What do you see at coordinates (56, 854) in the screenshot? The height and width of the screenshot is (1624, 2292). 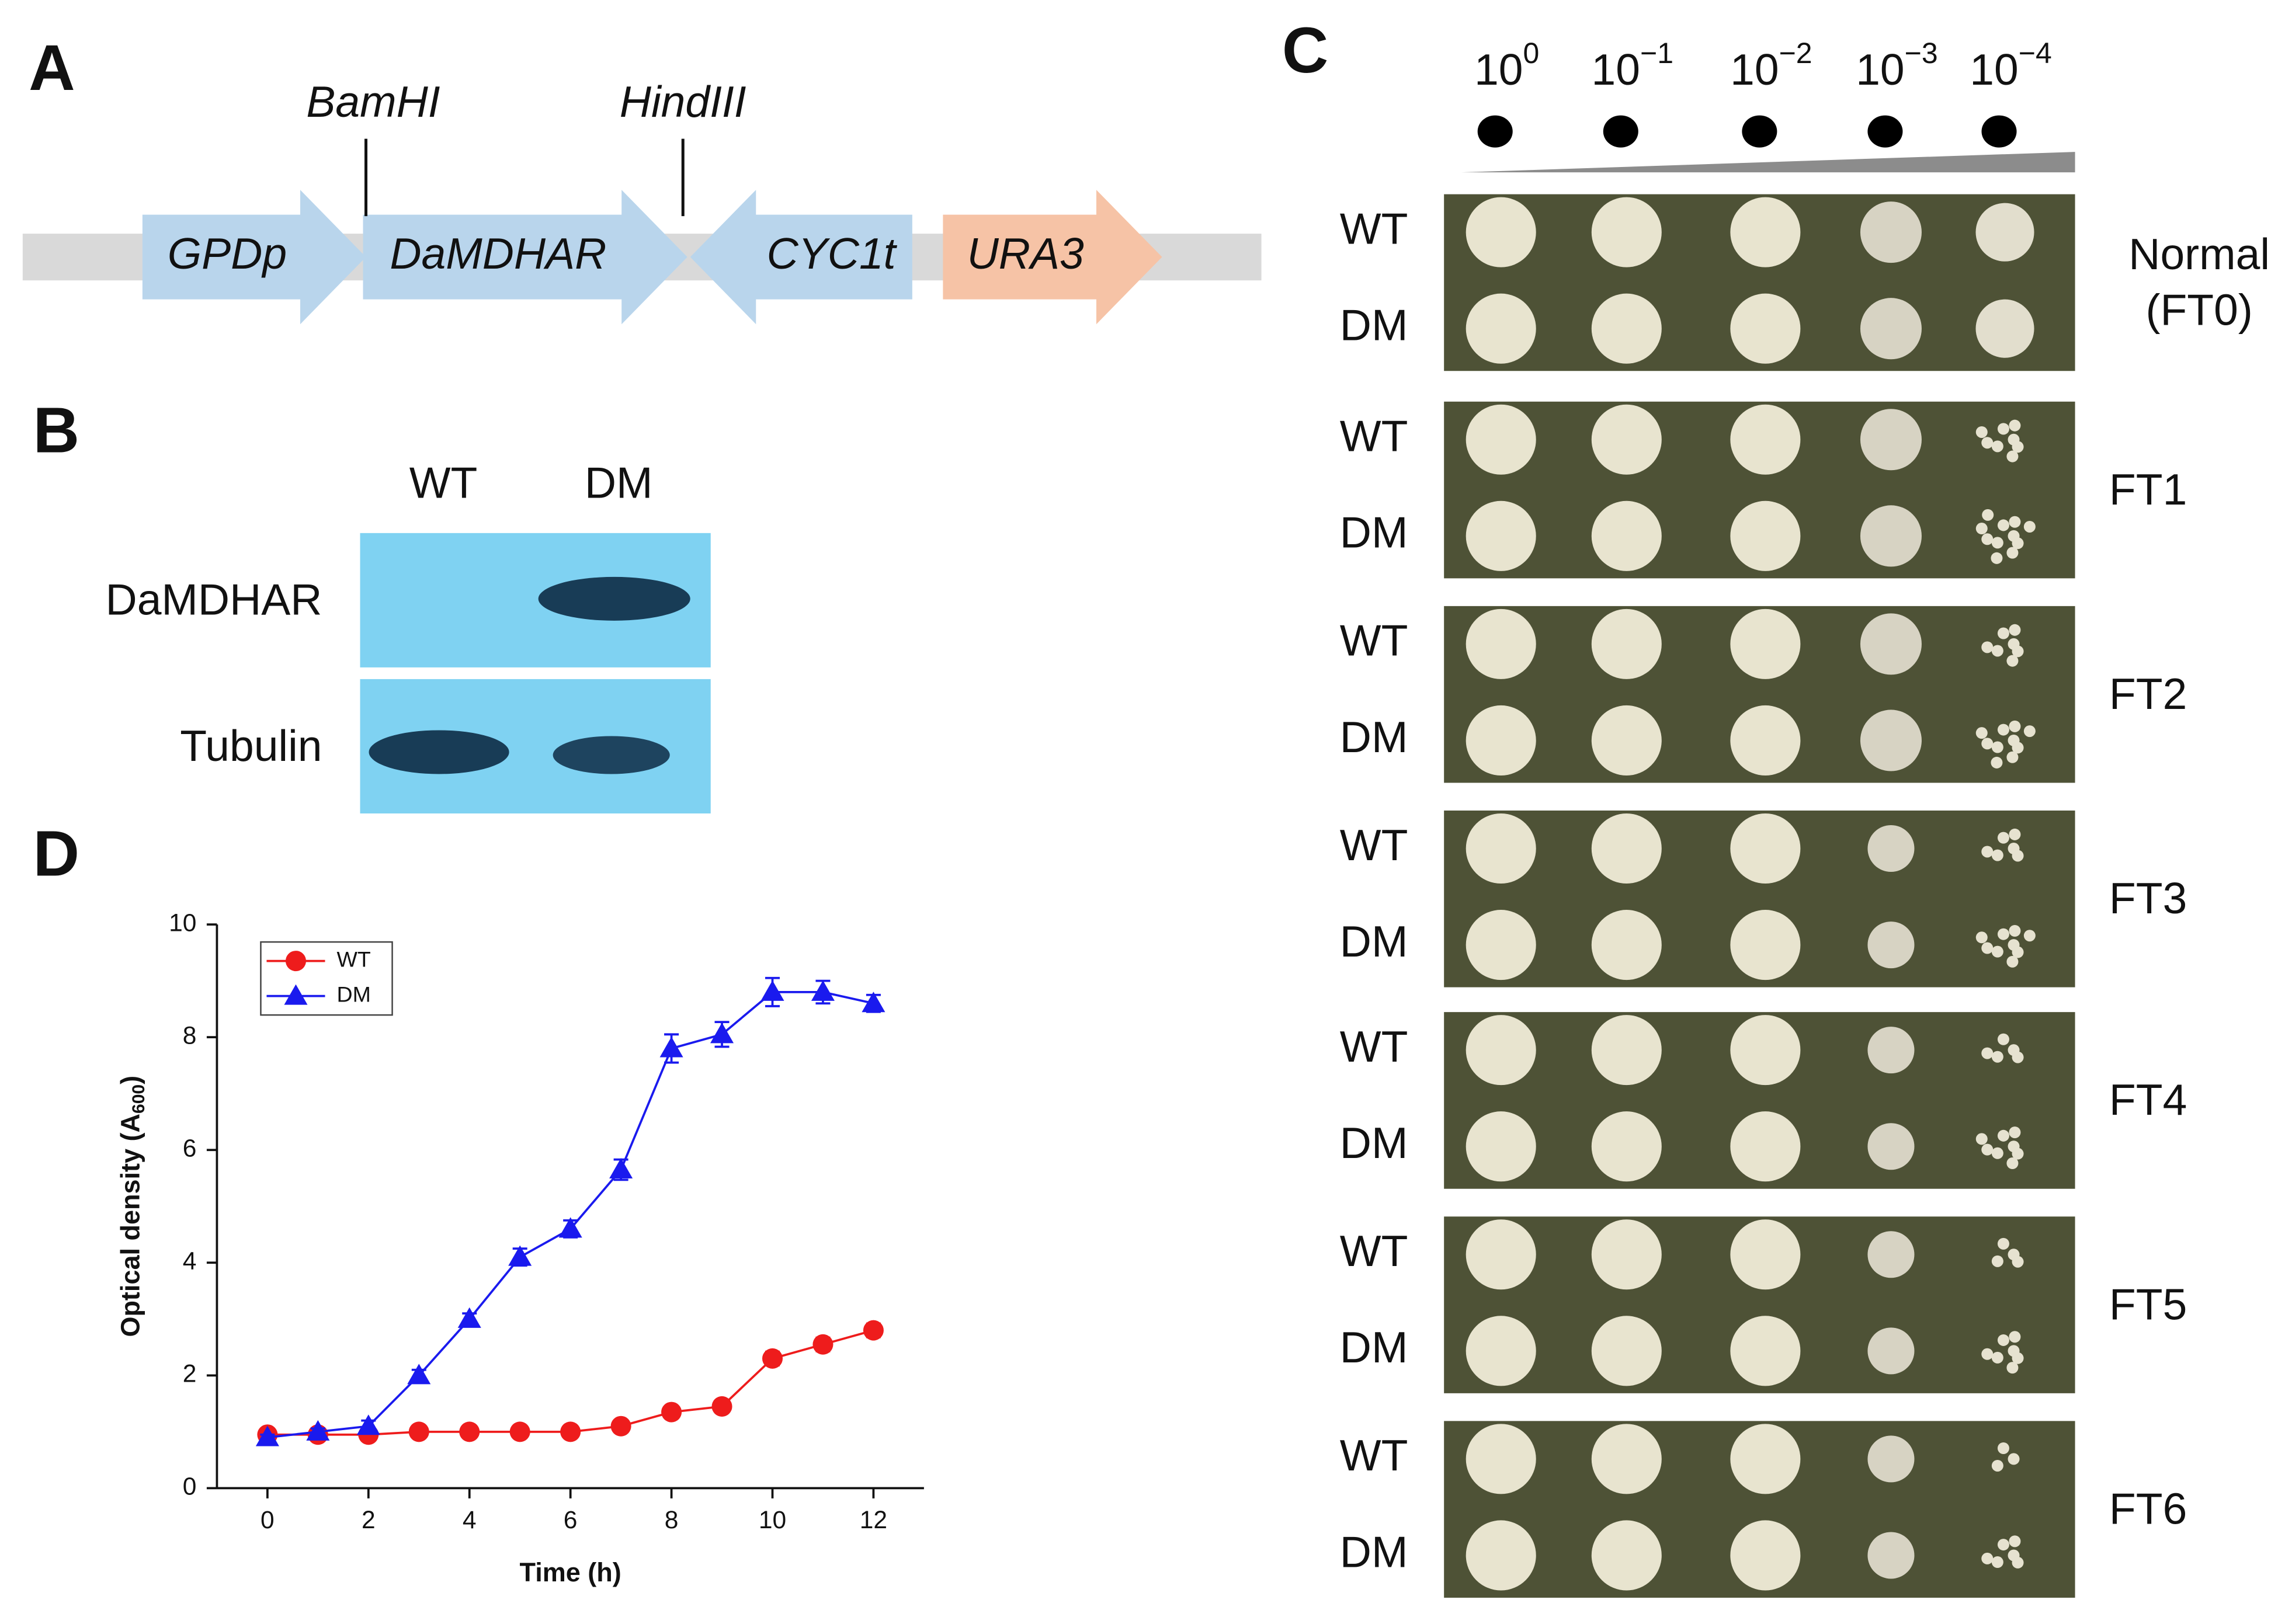 I see `panel-label: D` at bounding box center [56, 854].